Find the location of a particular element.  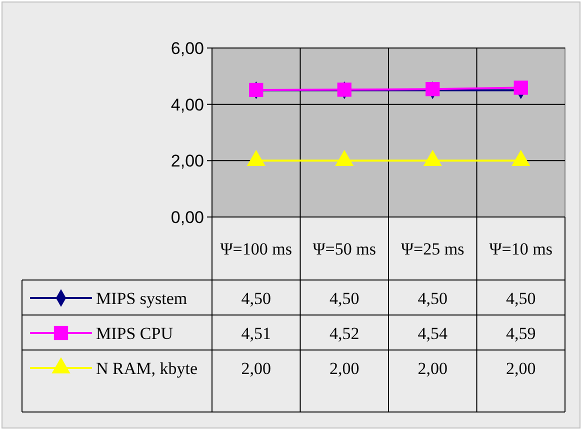

x-tick-label: Ψ=100 ms is located at coordinates (256, 248).